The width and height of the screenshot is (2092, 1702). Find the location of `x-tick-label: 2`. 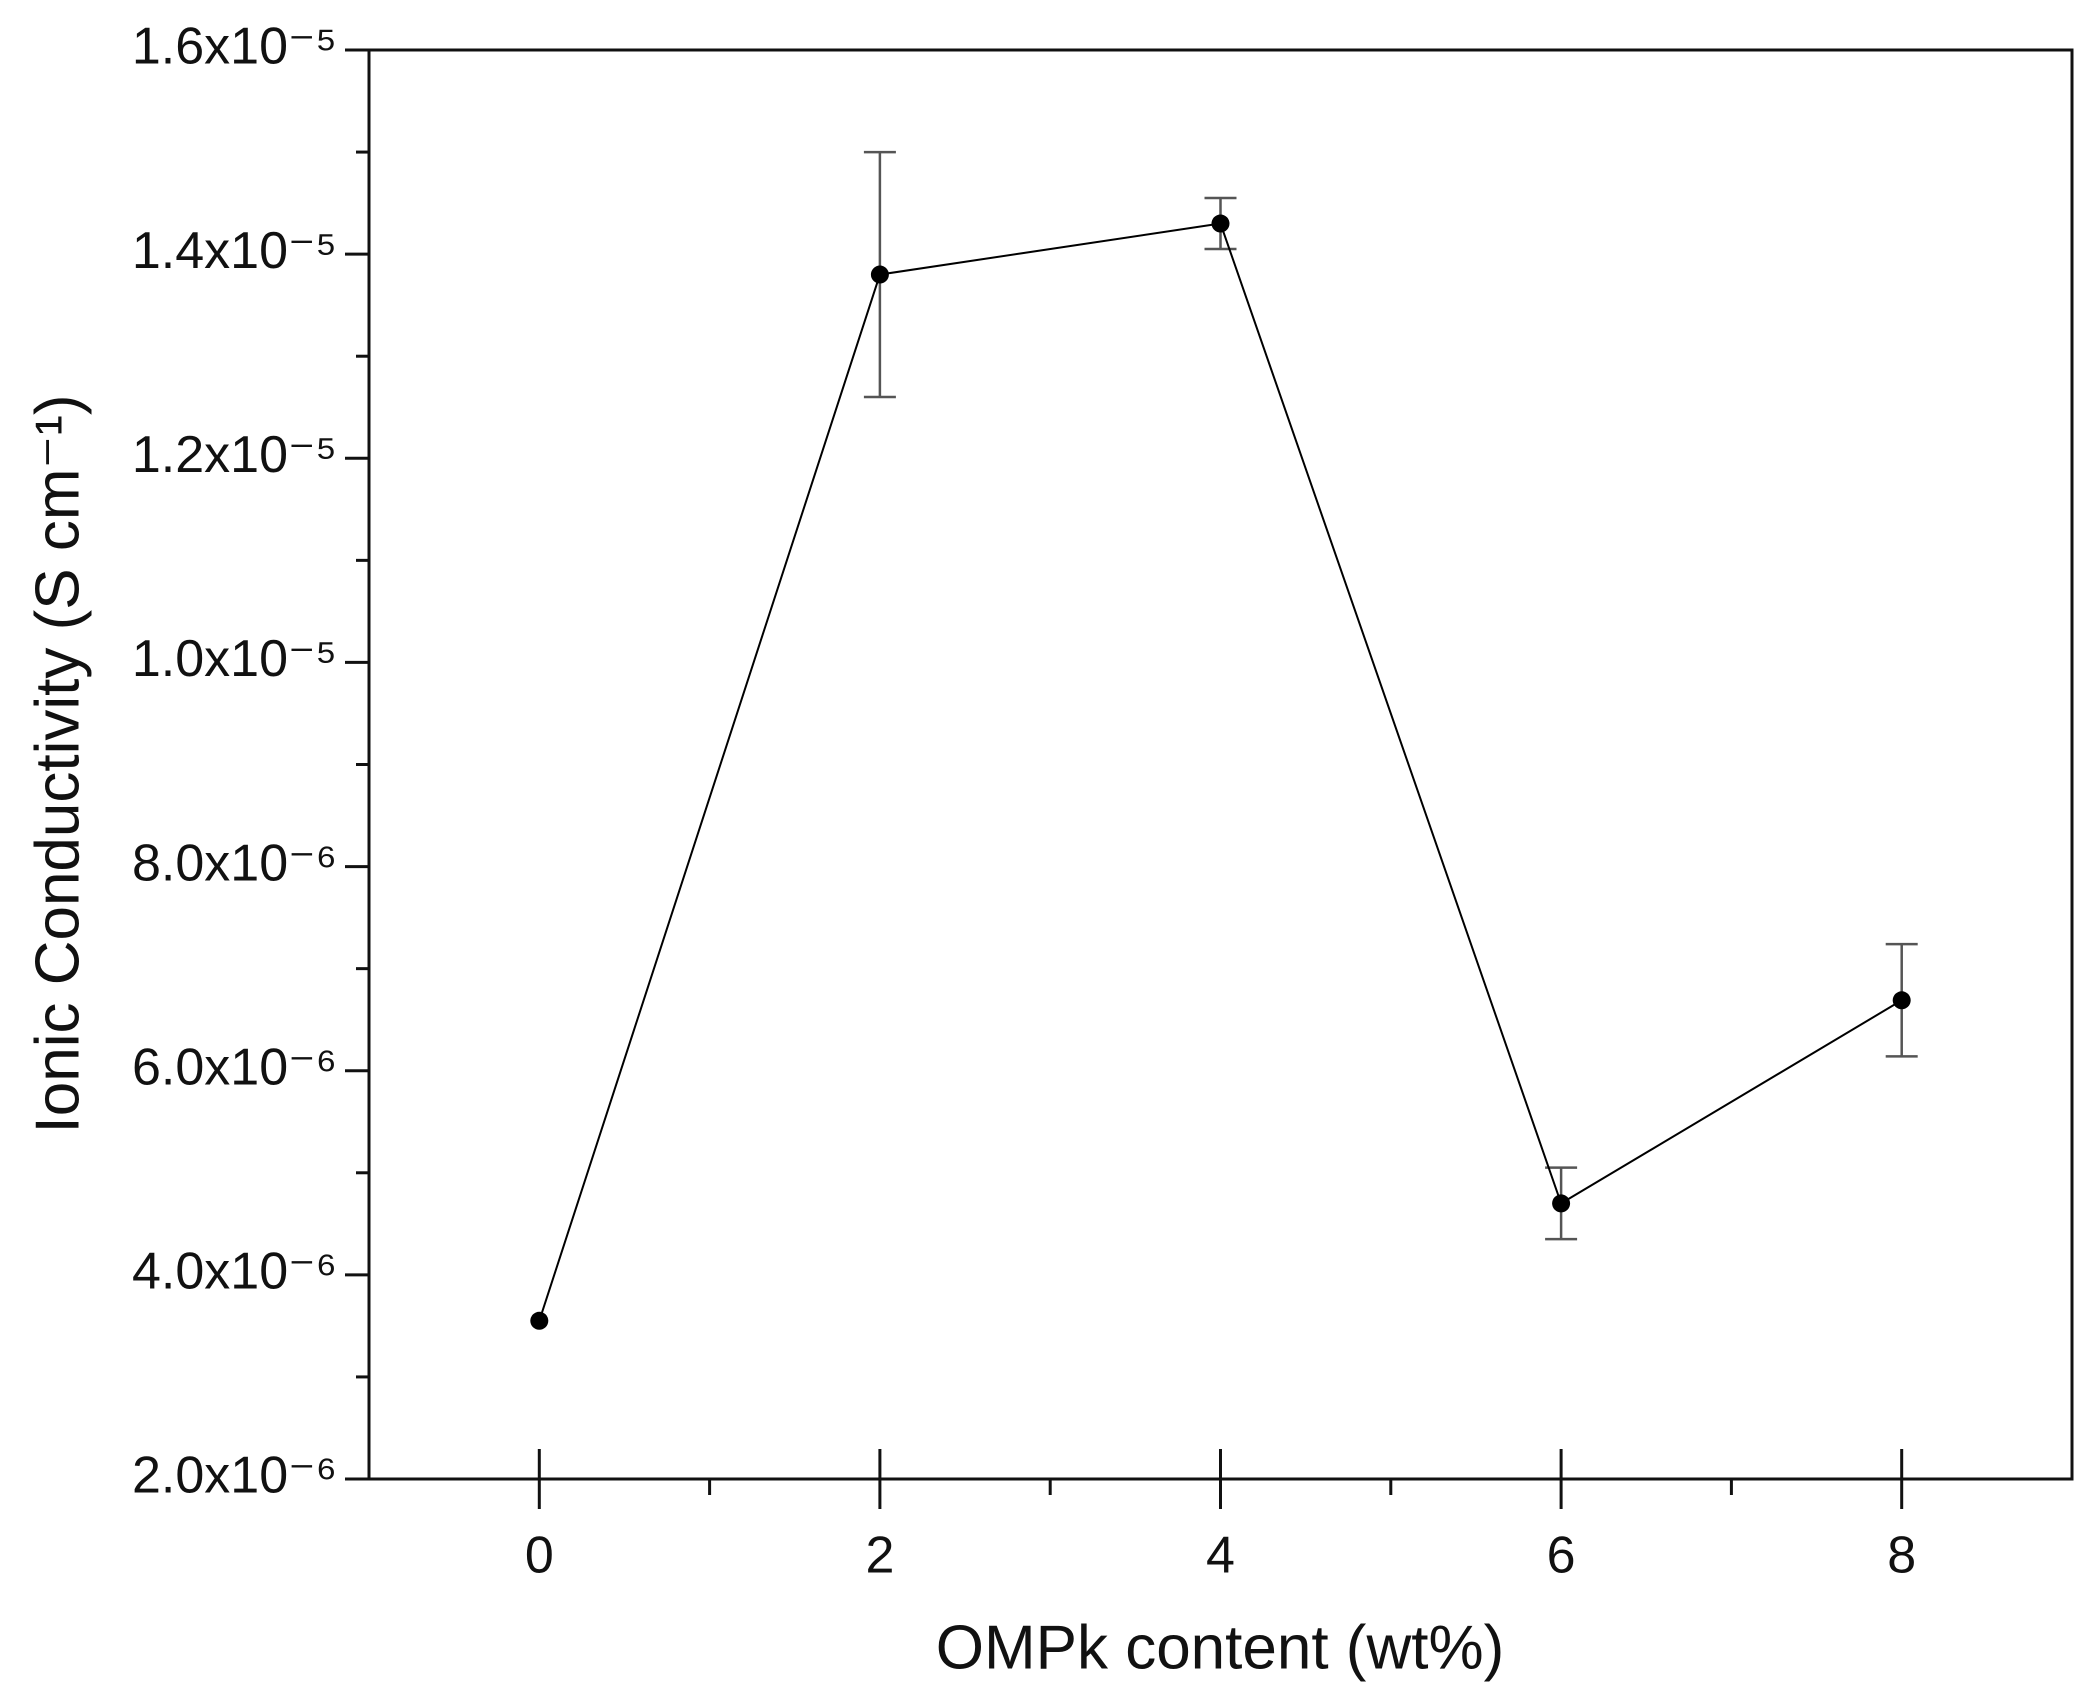

x-tick-label: 2 is located at coordinates (879, 1556).